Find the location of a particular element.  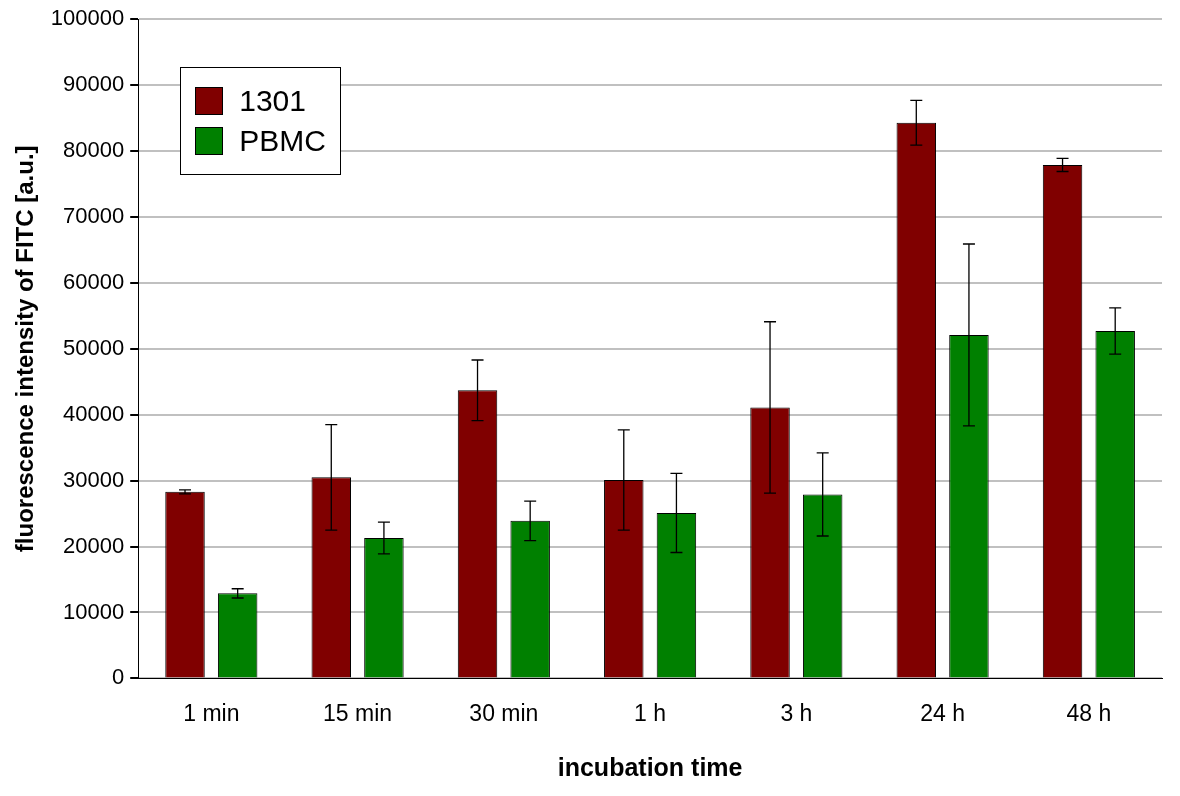

y-tick-label: 30000 is located at coordinates (94, 479).